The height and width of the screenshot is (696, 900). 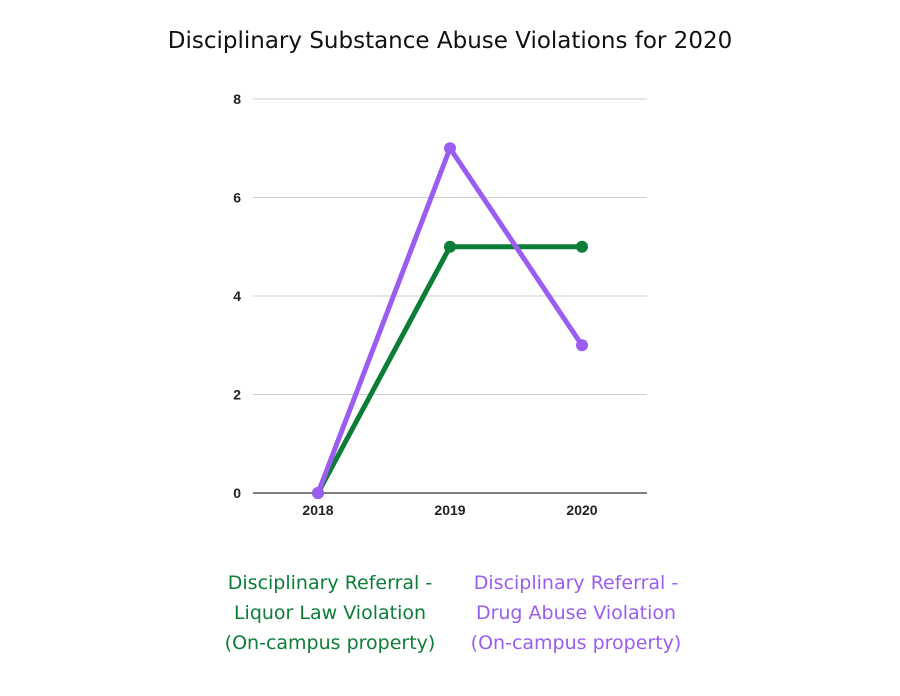 I want to click on y-tick-label: 0, so click(x=237, y=493).